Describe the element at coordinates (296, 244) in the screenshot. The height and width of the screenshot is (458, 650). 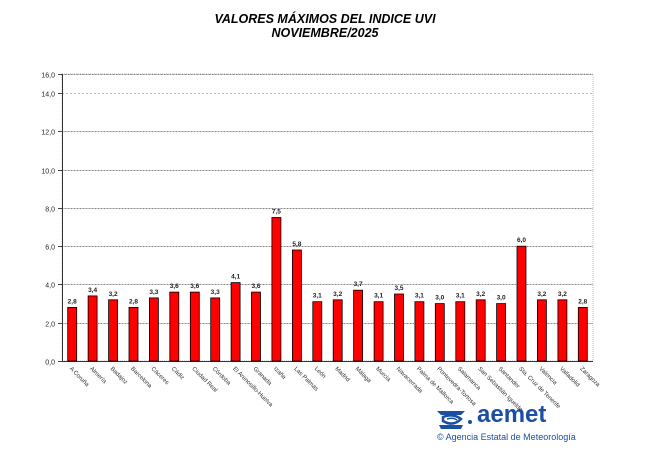
I see `bar-value-label: 5,8` at that location.